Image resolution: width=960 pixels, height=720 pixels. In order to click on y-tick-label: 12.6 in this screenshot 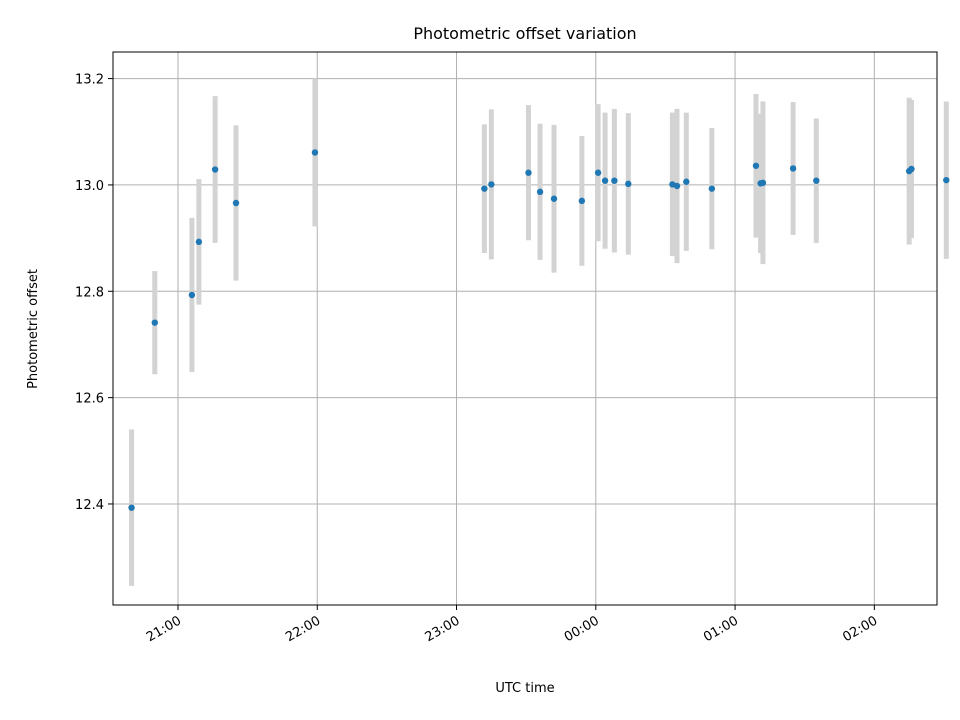, I will do `click(89, 399)`.